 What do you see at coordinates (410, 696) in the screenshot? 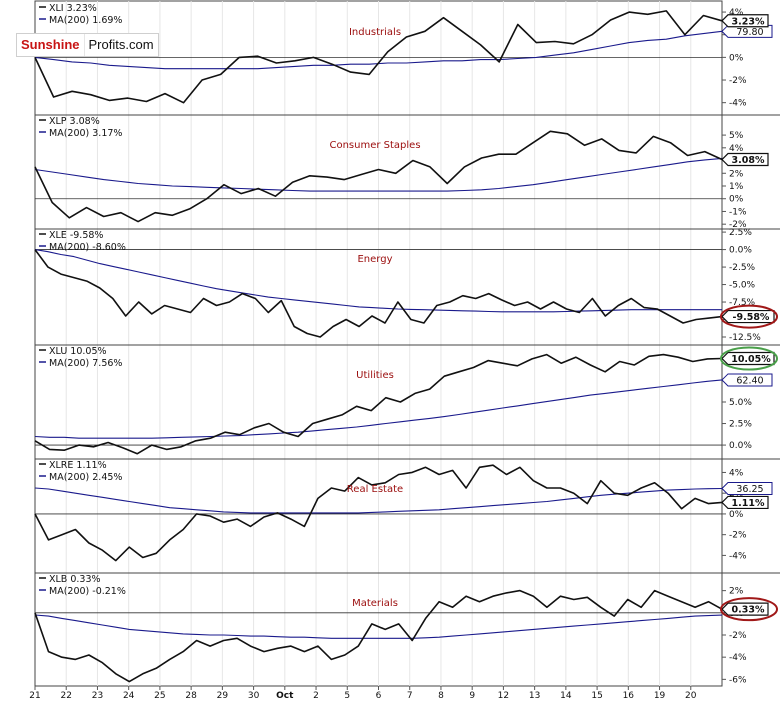
I see `x-tick-label: 7` at bounding box center [410, 696].